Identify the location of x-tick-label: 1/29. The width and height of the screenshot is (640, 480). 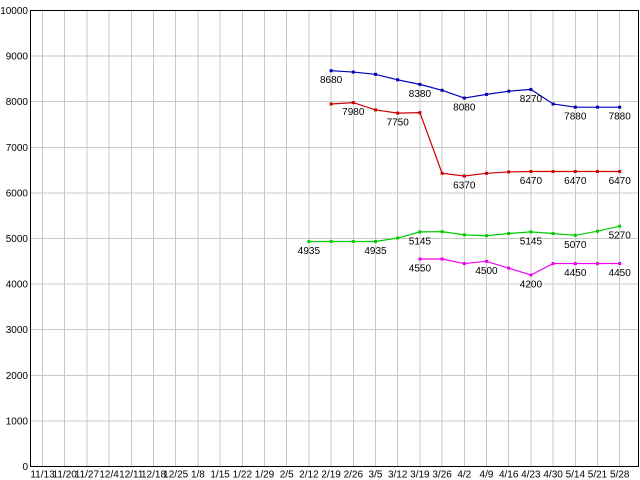
(265, 475).